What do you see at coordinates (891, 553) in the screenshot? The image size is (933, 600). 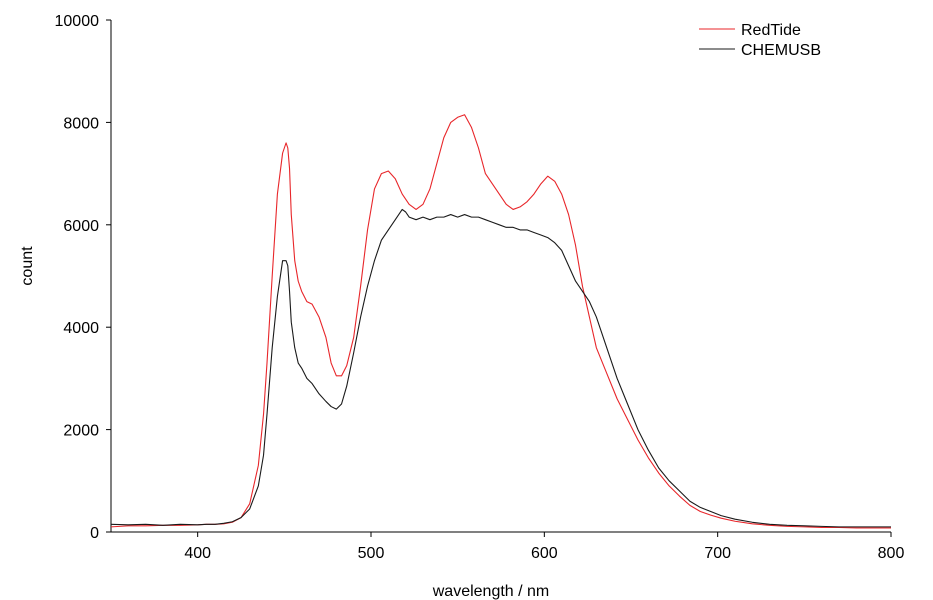 I see `x-tick-label: 800` at bounding box center [891, 553].